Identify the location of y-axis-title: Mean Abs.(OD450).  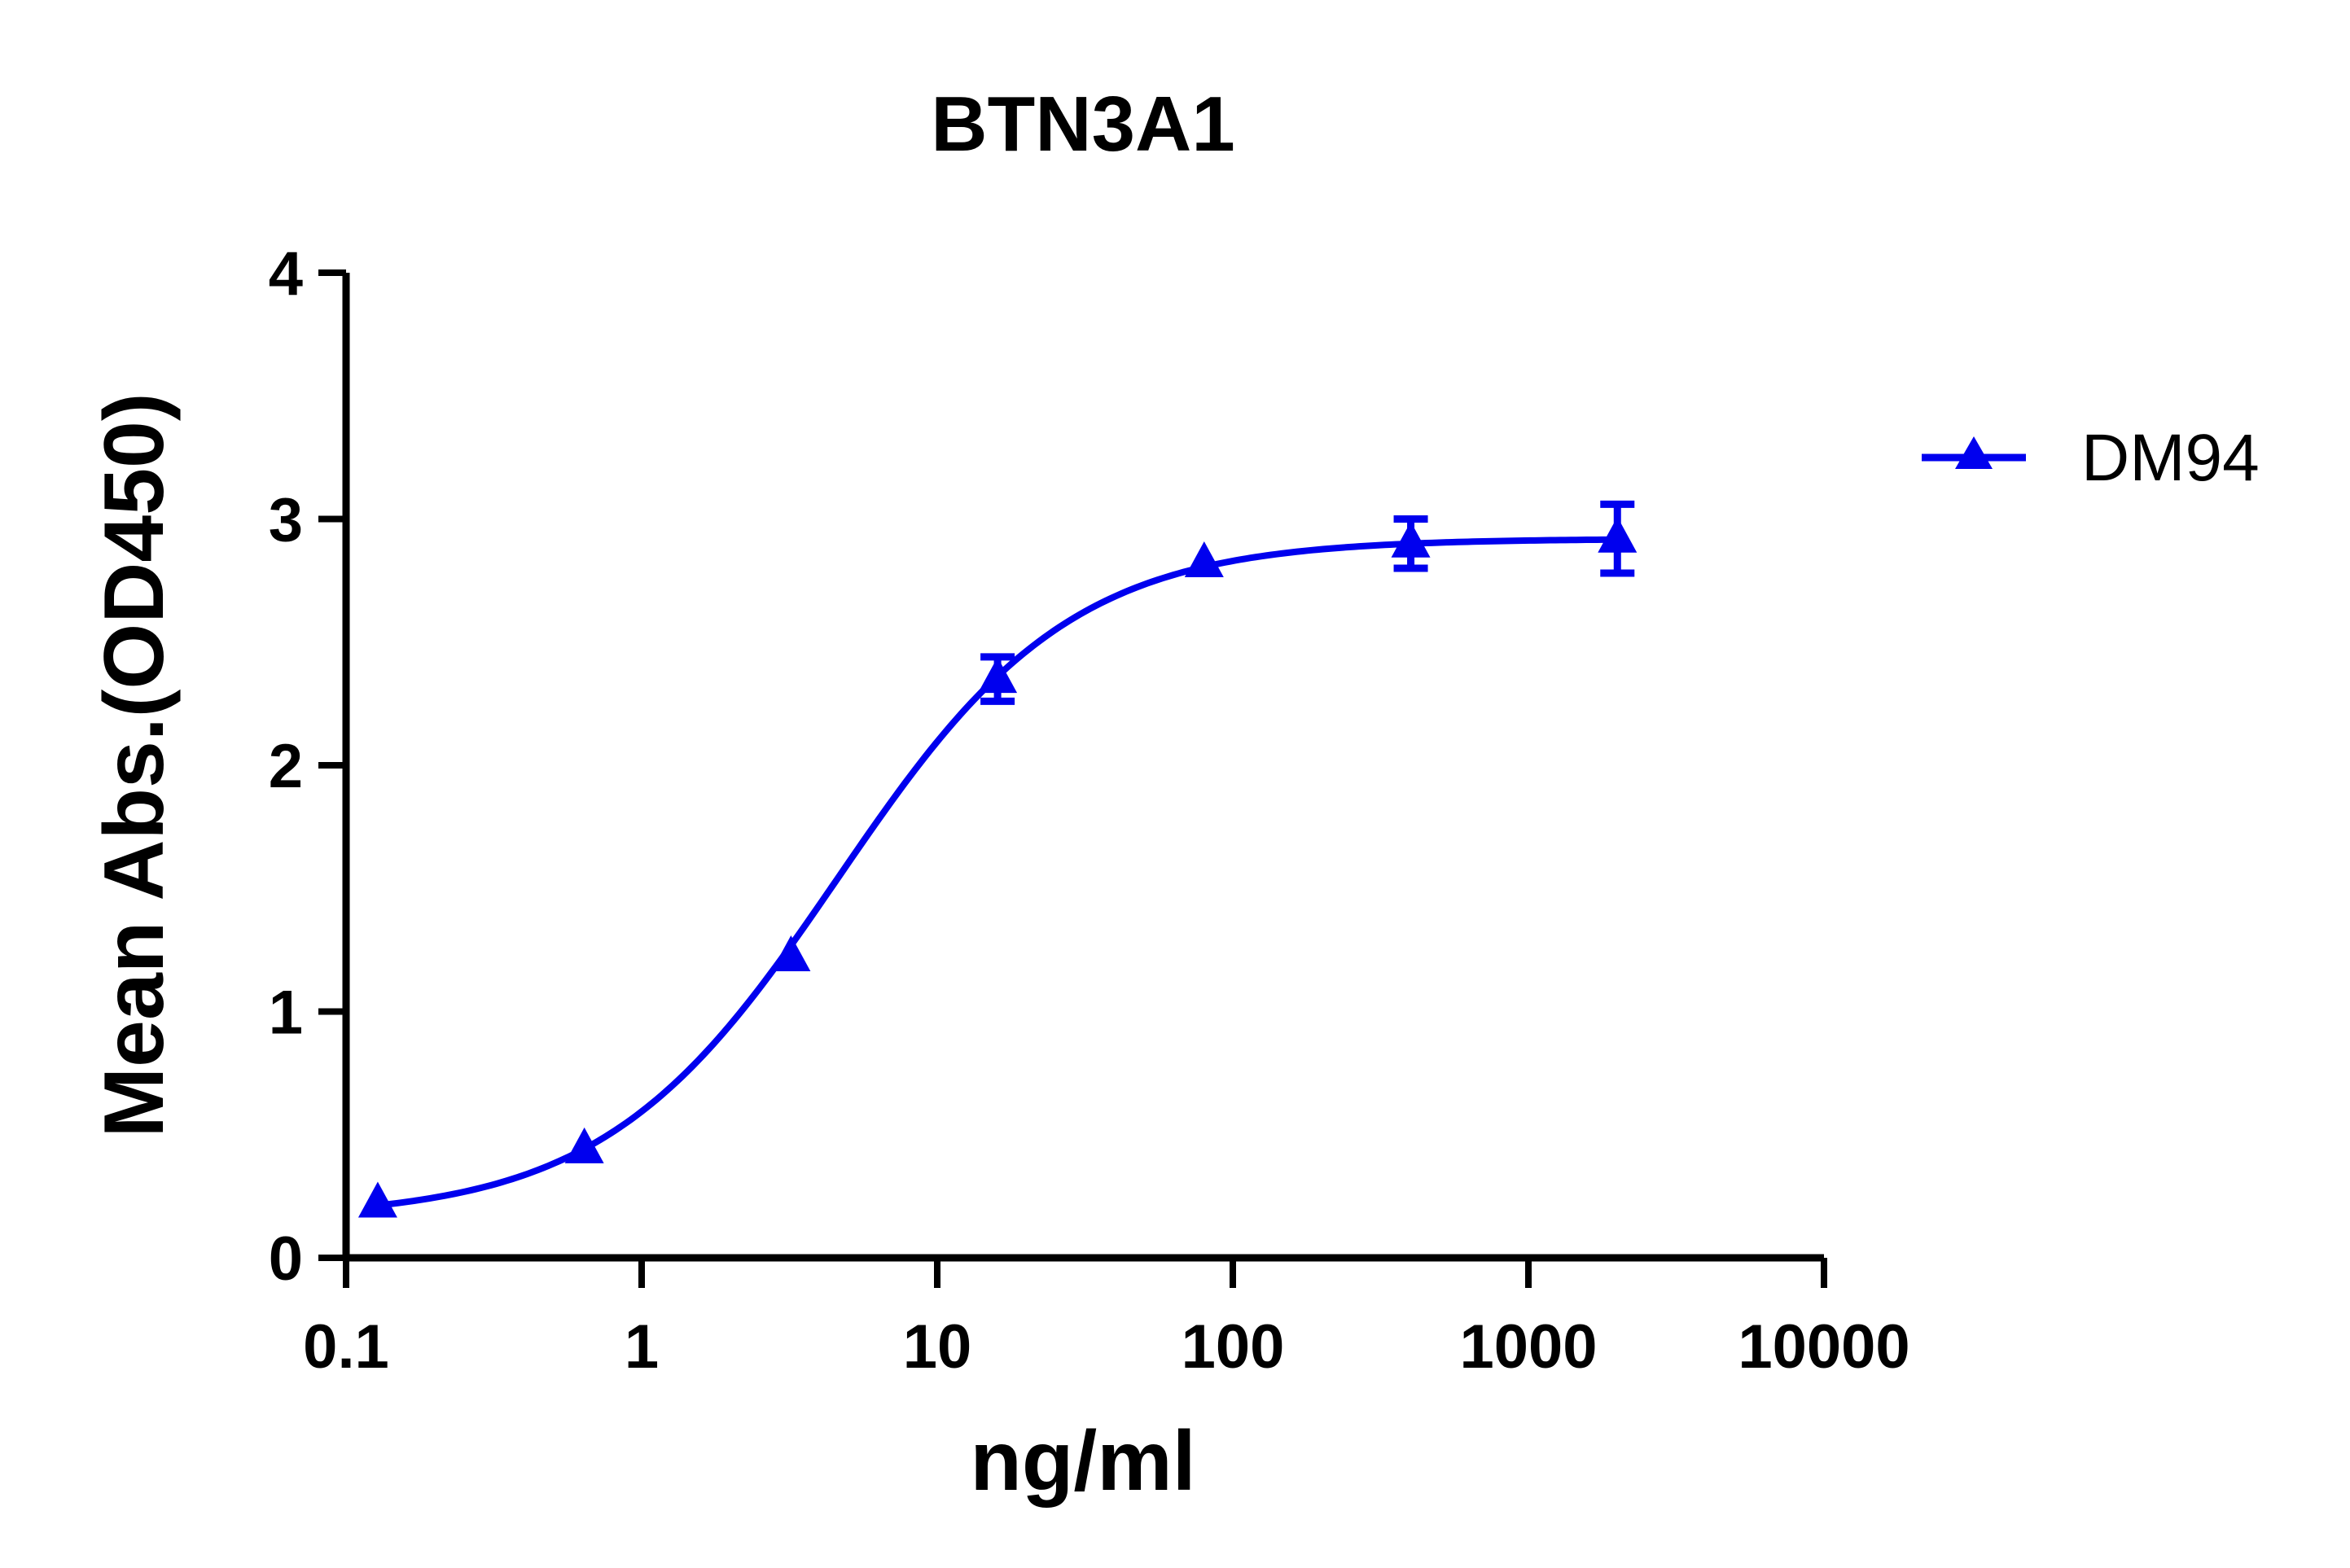
(134, 765).